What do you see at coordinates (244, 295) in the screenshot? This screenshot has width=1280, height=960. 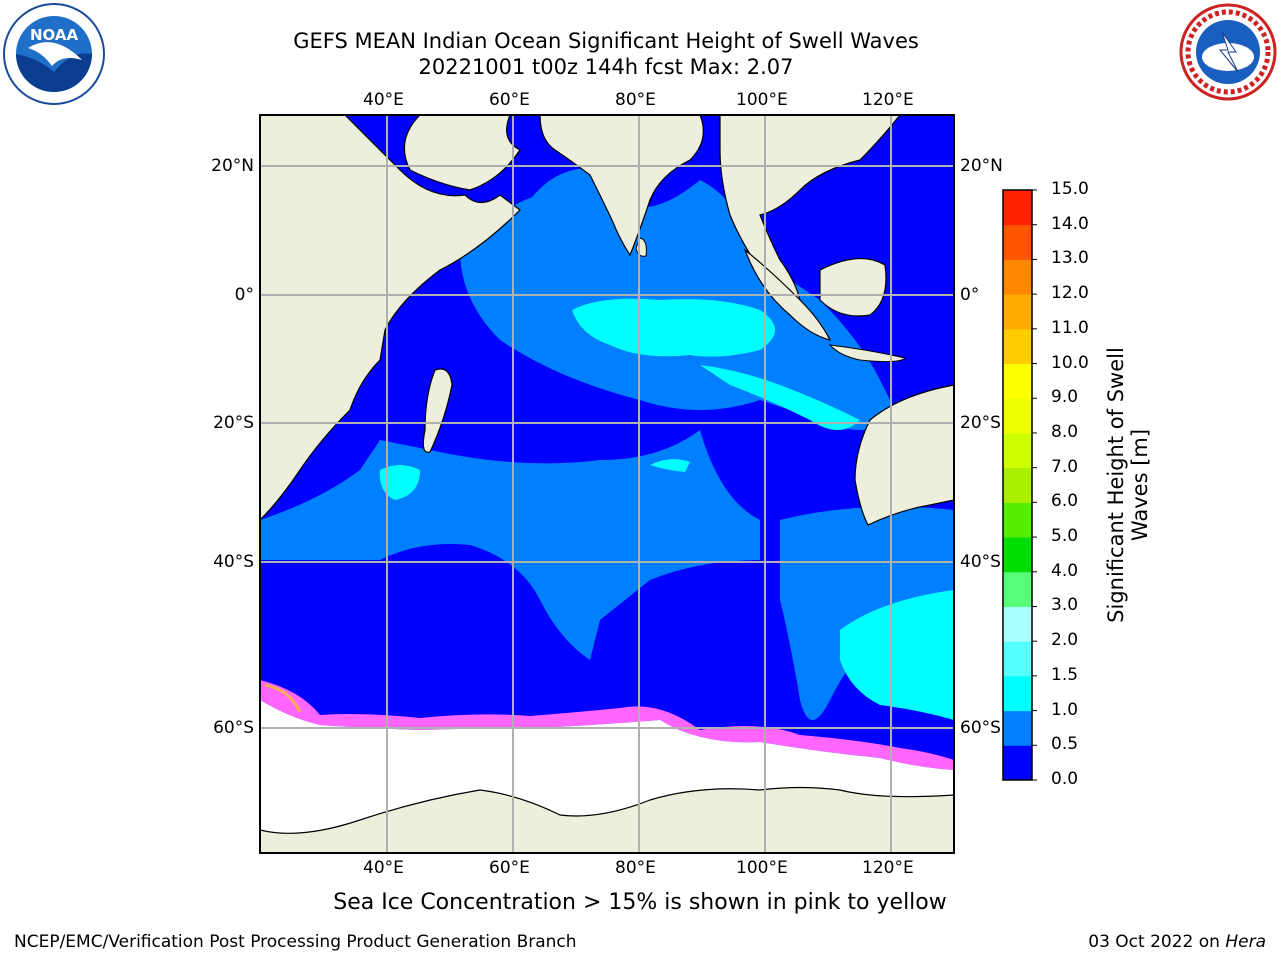 I see `lat-label-left: 0°` at bounding box center [244, 295].